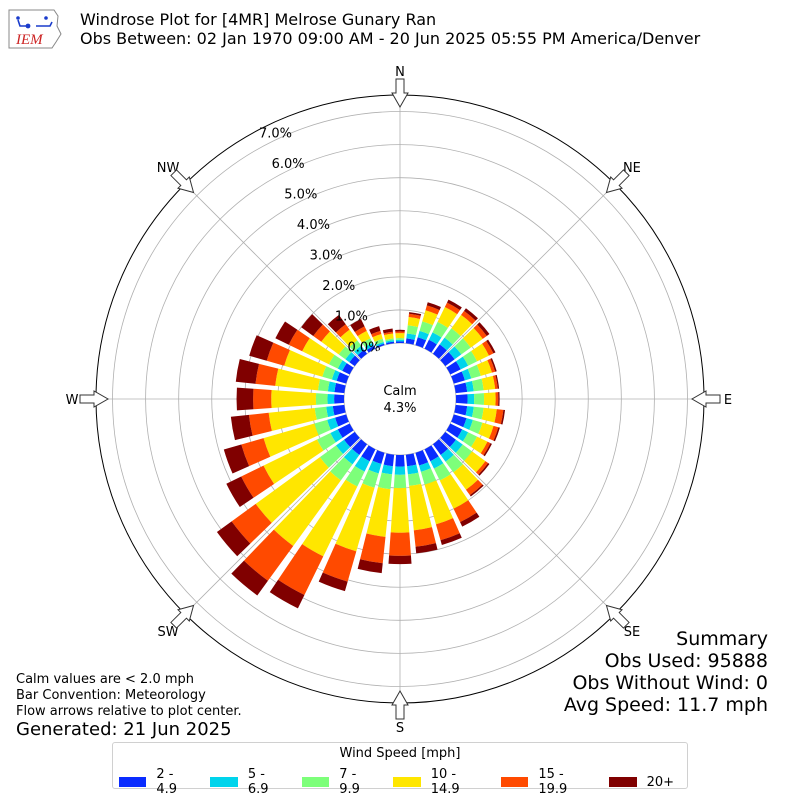 The width and height of the screenshot is (800, 800). Describe the element at coordinates (168, 632) in the screenshot. I see `direction-label: SW` at that location.